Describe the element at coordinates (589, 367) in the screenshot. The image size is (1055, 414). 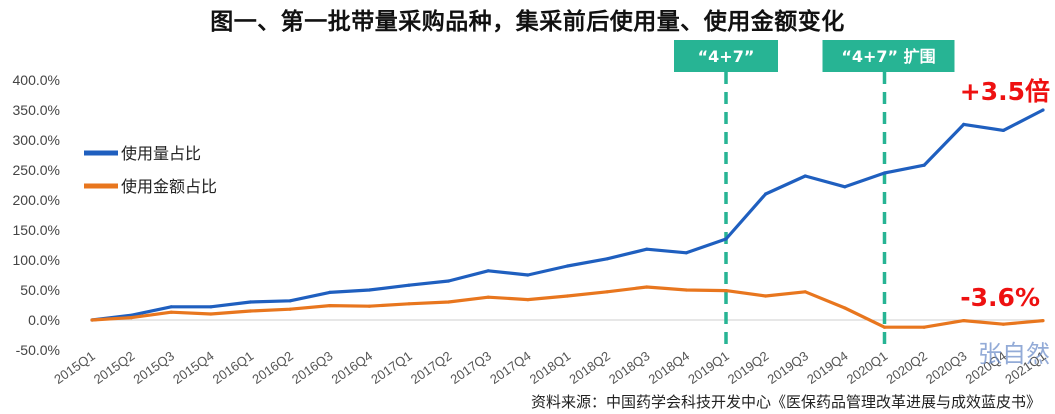
I see `x-tick-label: 2018Q2` at that location.